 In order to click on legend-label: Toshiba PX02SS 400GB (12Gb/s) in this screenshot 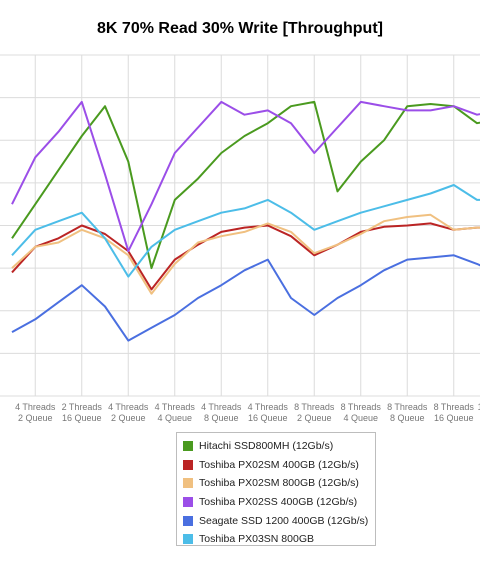, I will do `click(278, 502)`.